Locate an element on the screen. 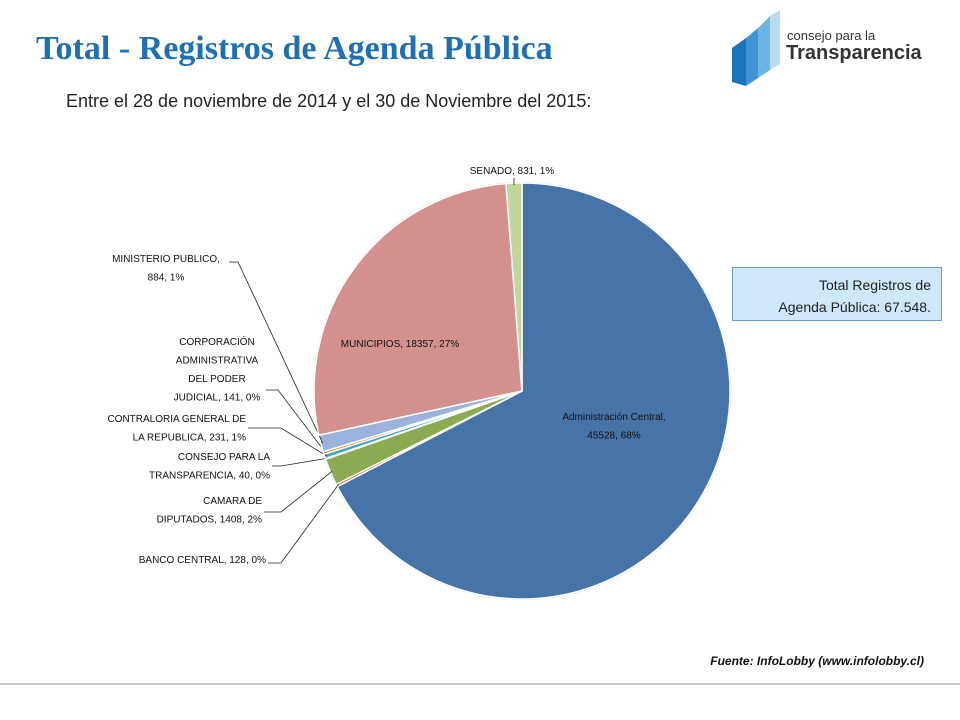 Image resolution: width=960 pixels, height=720 pixels. footer-divider is located at coordinates (480, 684).